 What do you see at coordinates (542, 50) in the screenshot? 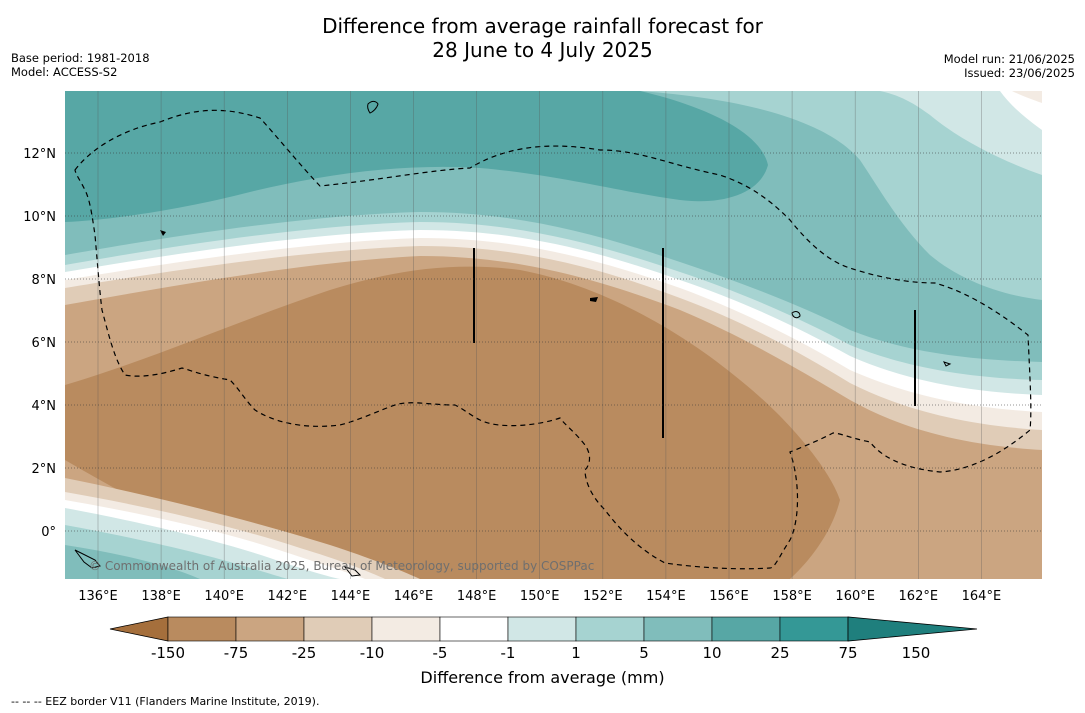
I see `title-line-2: 28 June to 4 July 2025` at bounding box center [542, 50].